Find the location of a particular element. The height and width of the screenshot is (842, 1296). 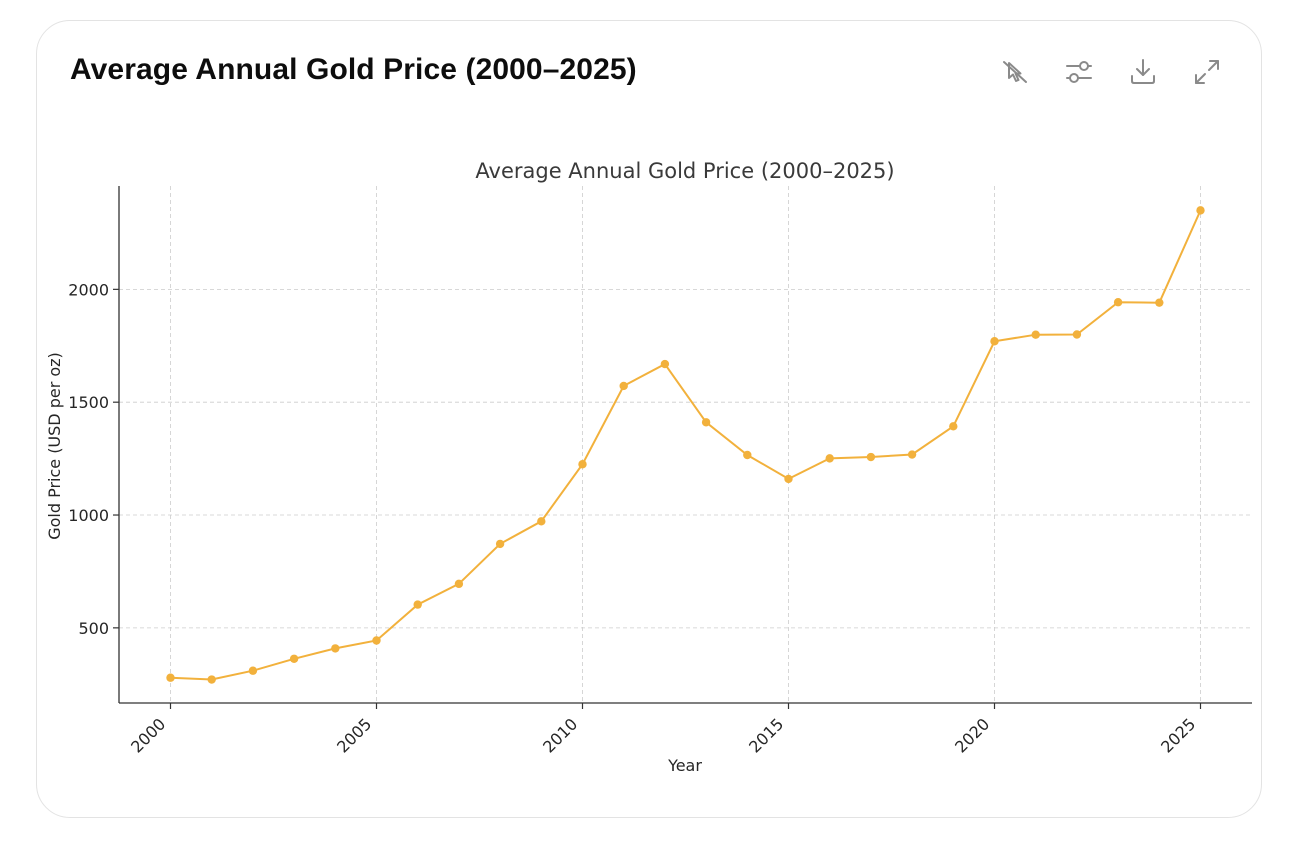

interactive-toggle-button is located at coordinates (1015, 72).